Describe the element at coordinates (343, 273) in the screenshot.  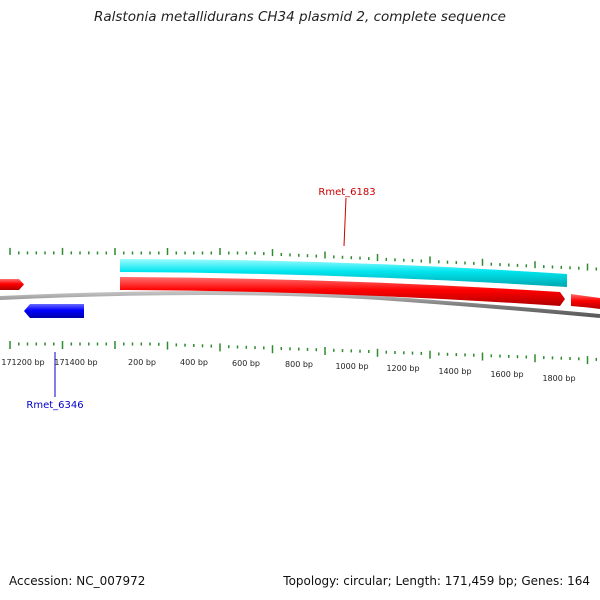
I see `cds-band` at that location.